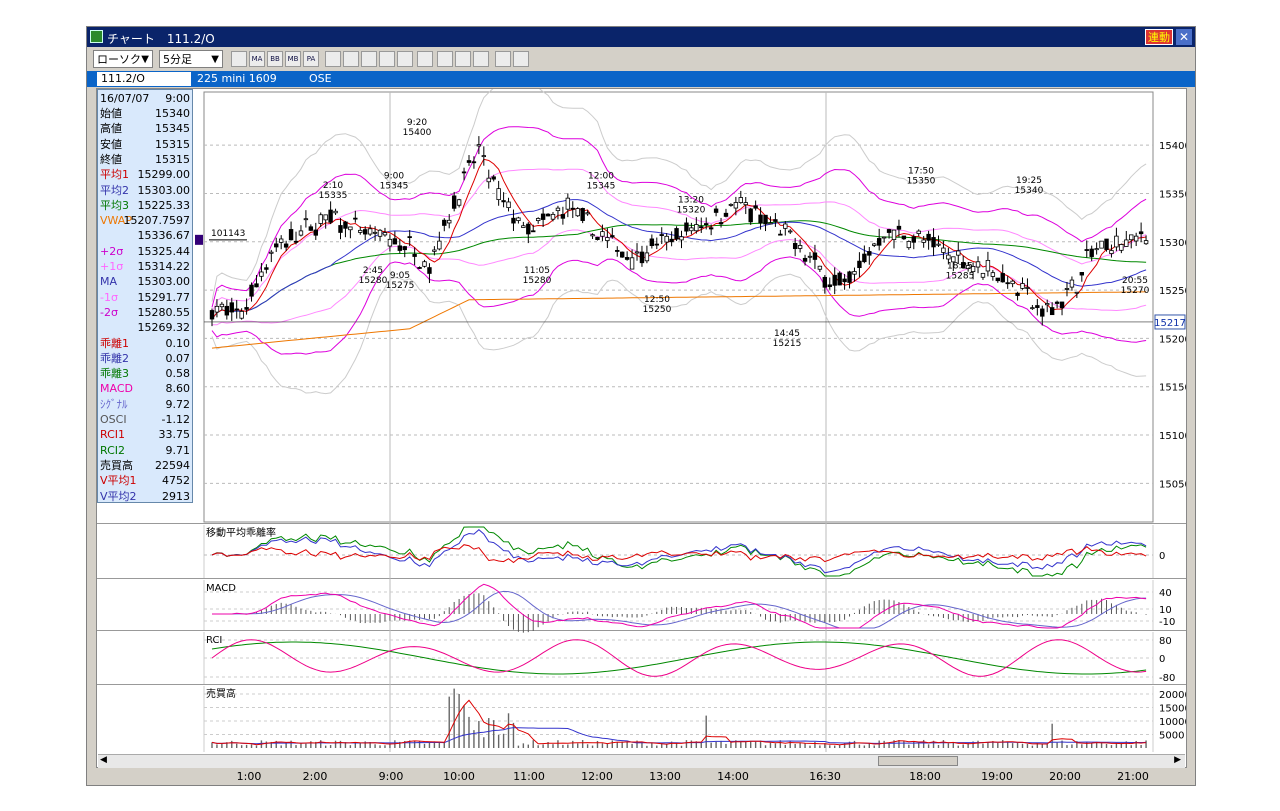  I want to click on annotation-price: 15350, so click(921, 181).